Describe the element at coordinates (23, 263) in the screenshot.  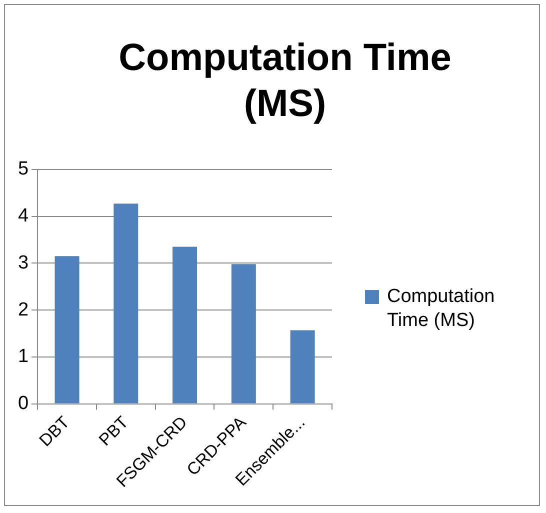
I see `y-tick-label: 3` at that location.